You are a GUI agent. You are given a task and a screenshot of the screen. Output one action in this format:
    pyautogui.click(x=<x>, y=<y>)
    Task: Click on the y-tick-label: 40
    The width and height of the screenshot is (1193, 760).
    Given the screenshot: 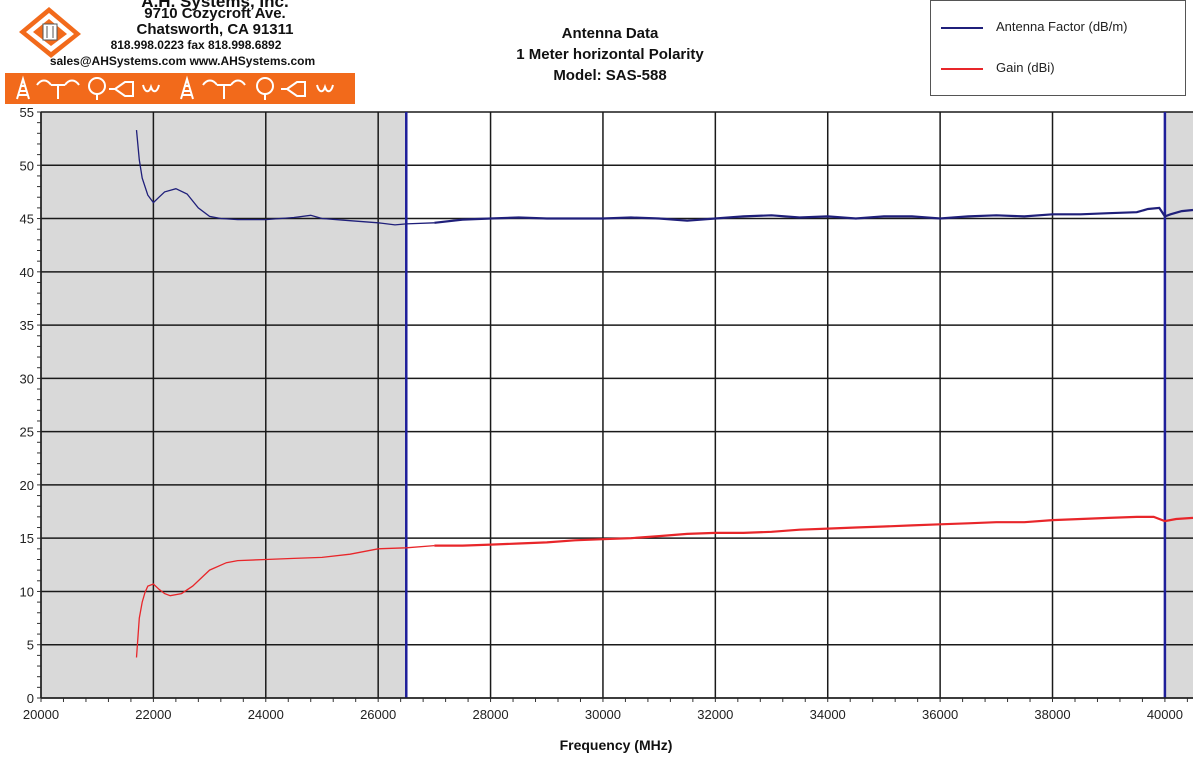 What is the action you would take?
    pyautogui.click(x=27, y=272)
    